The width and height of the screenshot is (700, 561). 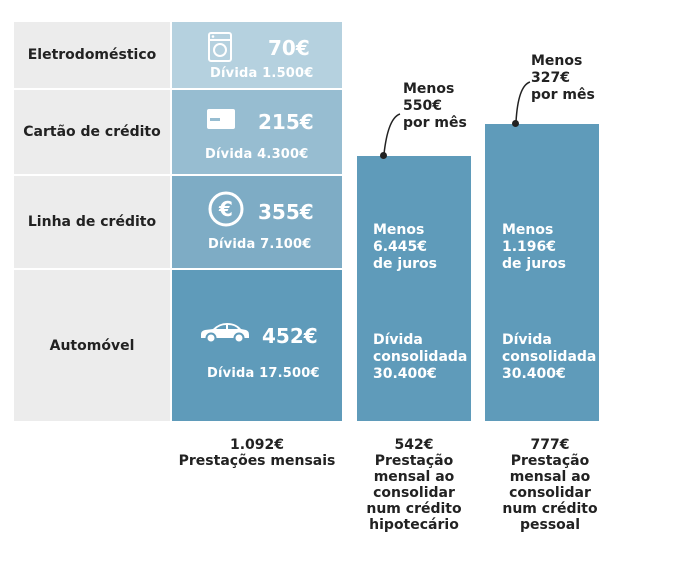 What do you see at coordinates (220, 47) in the screenshot?
I see `washing-machine-icon` at bounding box center [220, 47].